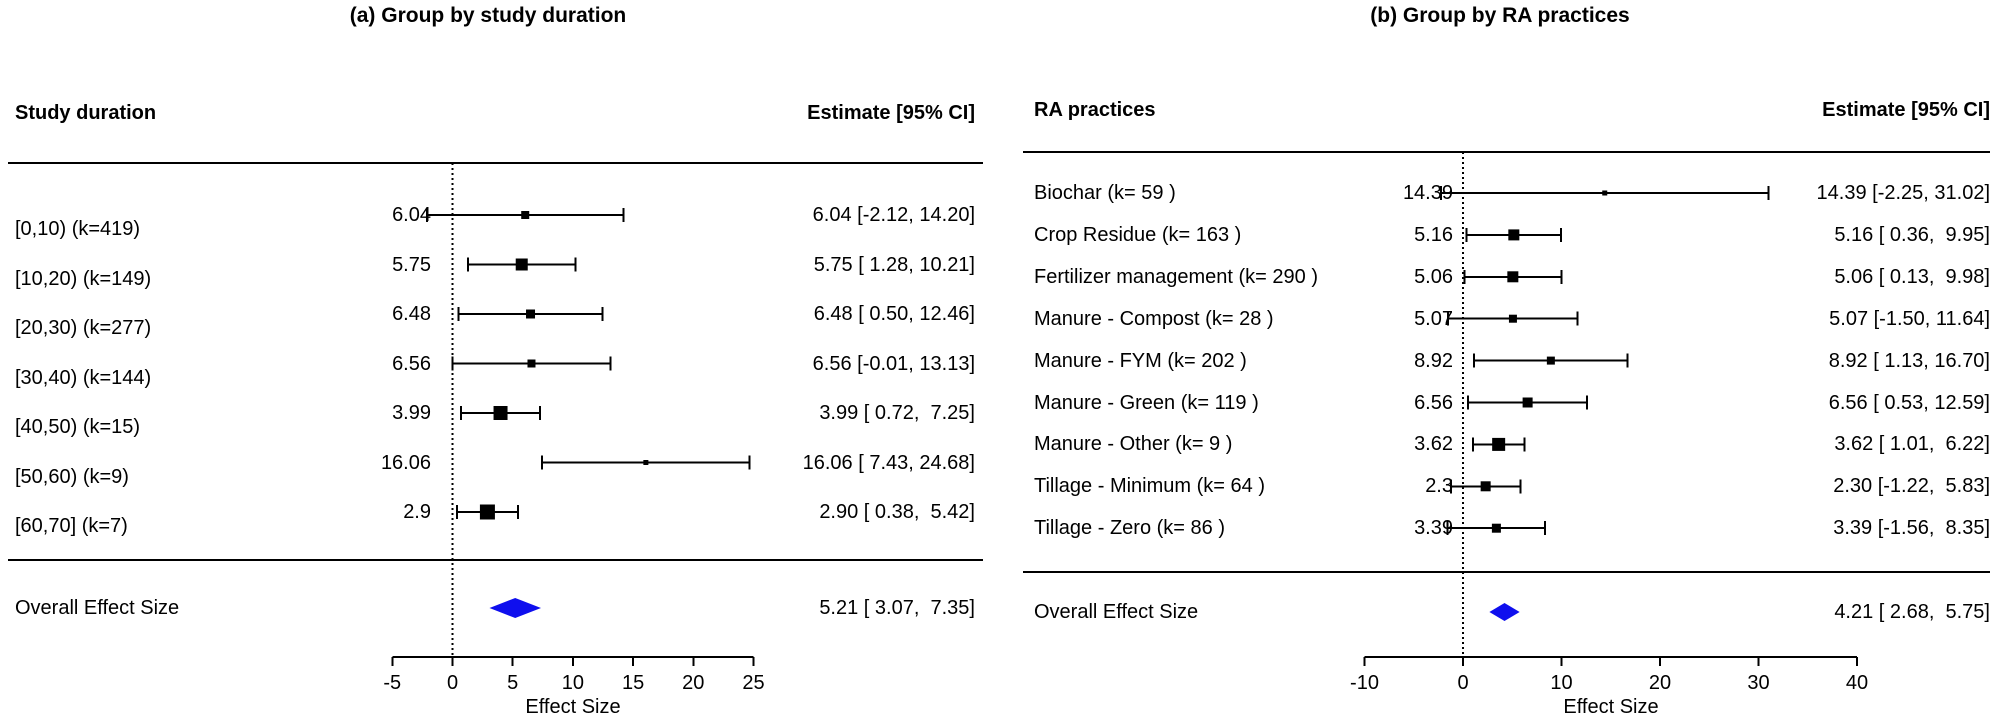 This screenshot has height=726, width=2007. Describe the element at coordinates (1912, 612) in the screenshot. I see `panel-b-overall-estimate: 4.21 [ 2.68, 5.75]` at that location.